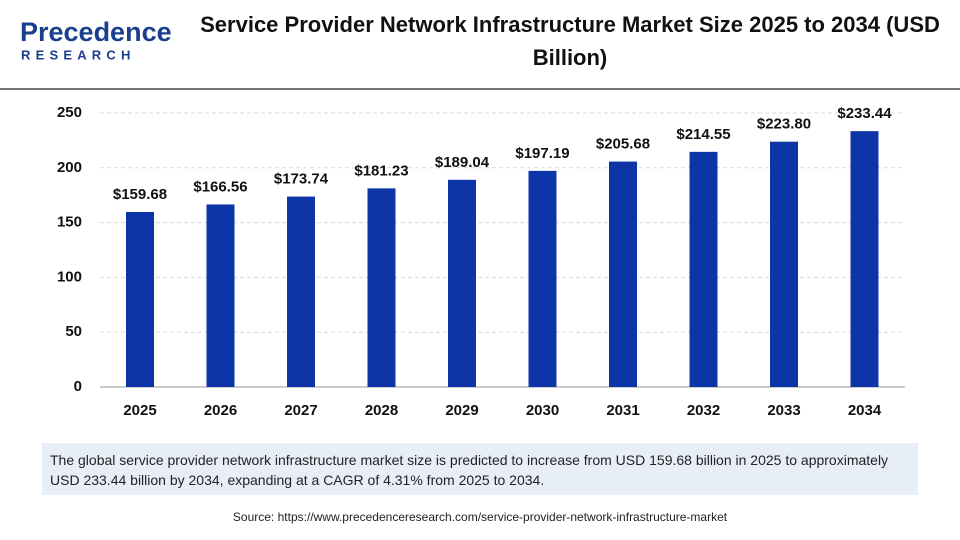 This screenshot has width=960, height=540. I want to click on x-tick-label: 2033, so click(783, 410).